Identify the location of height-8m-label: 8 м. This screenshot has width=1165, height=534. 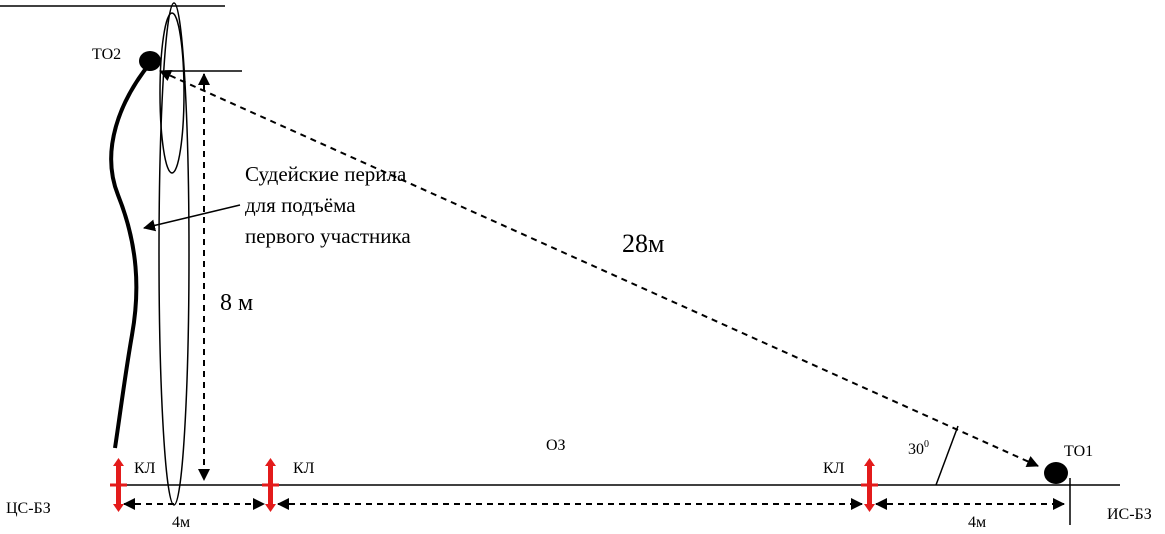
(236, 303).